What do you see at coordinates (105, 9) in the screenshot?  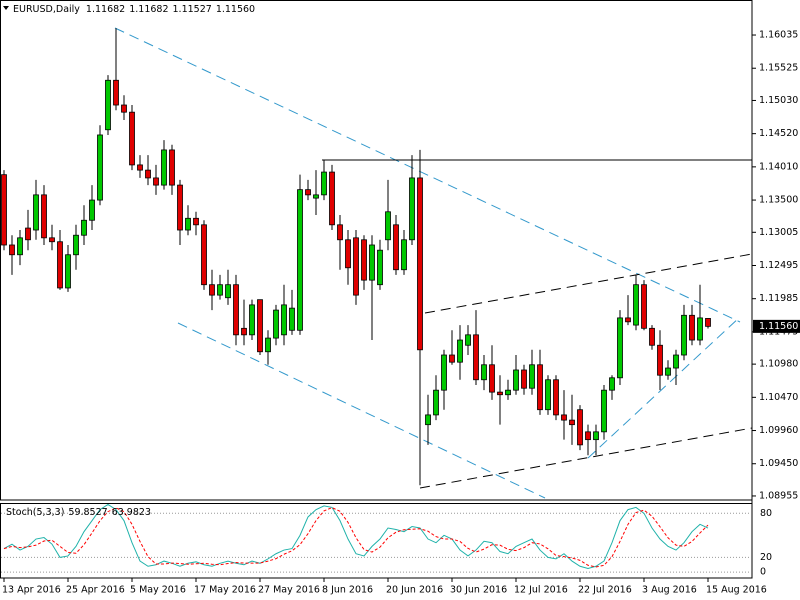 I see `open-label: 1.11682` at bounding box center [105, 9].